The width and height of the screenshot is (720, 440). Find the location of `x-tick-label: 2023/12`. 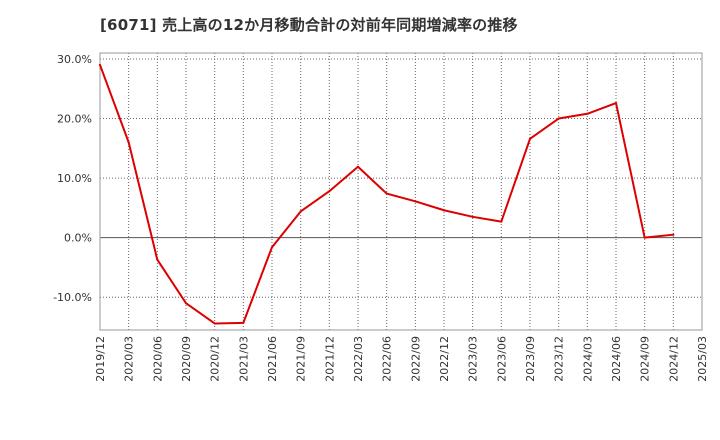

x-tick-label: 2023/12 is located at coordinates (559, 359).